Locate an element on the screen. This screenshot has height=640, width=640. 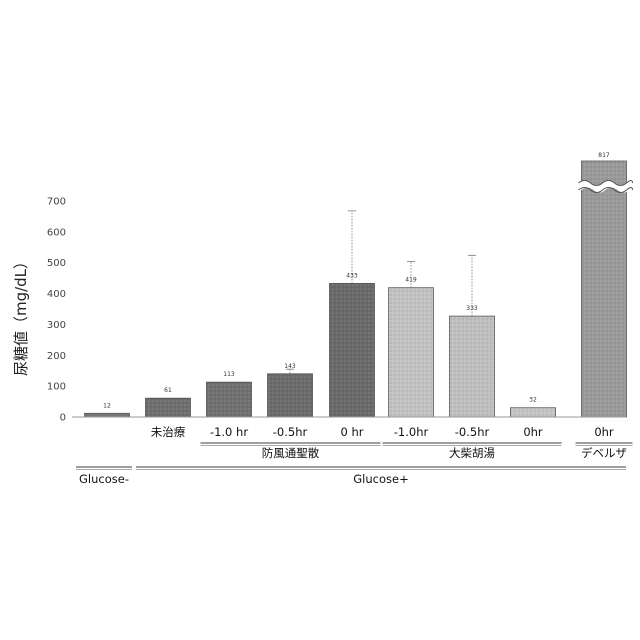
group-label: 防風通聖散 is located at coordinates (291, 453).